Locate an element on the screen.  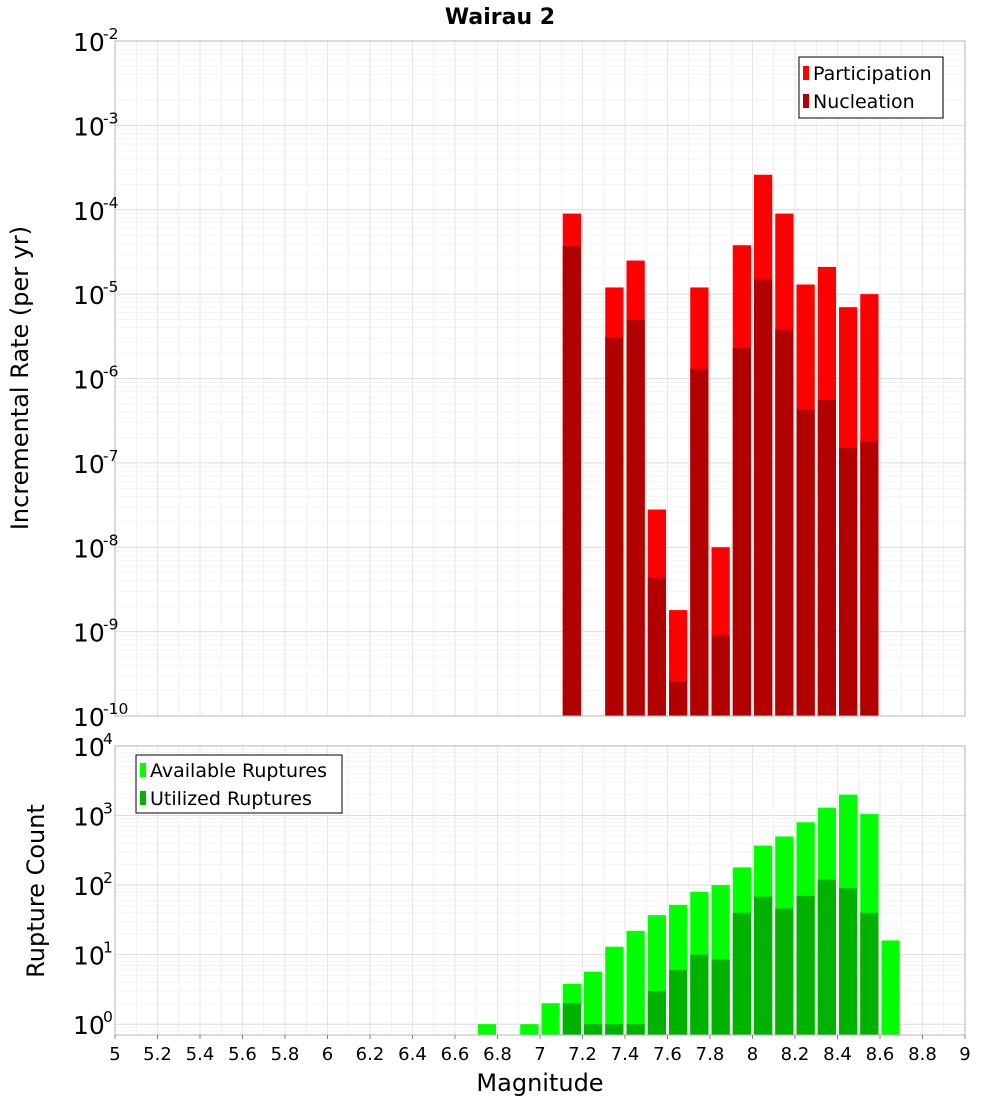
legend-swatch-utilized is located at coordinates (143, 798).